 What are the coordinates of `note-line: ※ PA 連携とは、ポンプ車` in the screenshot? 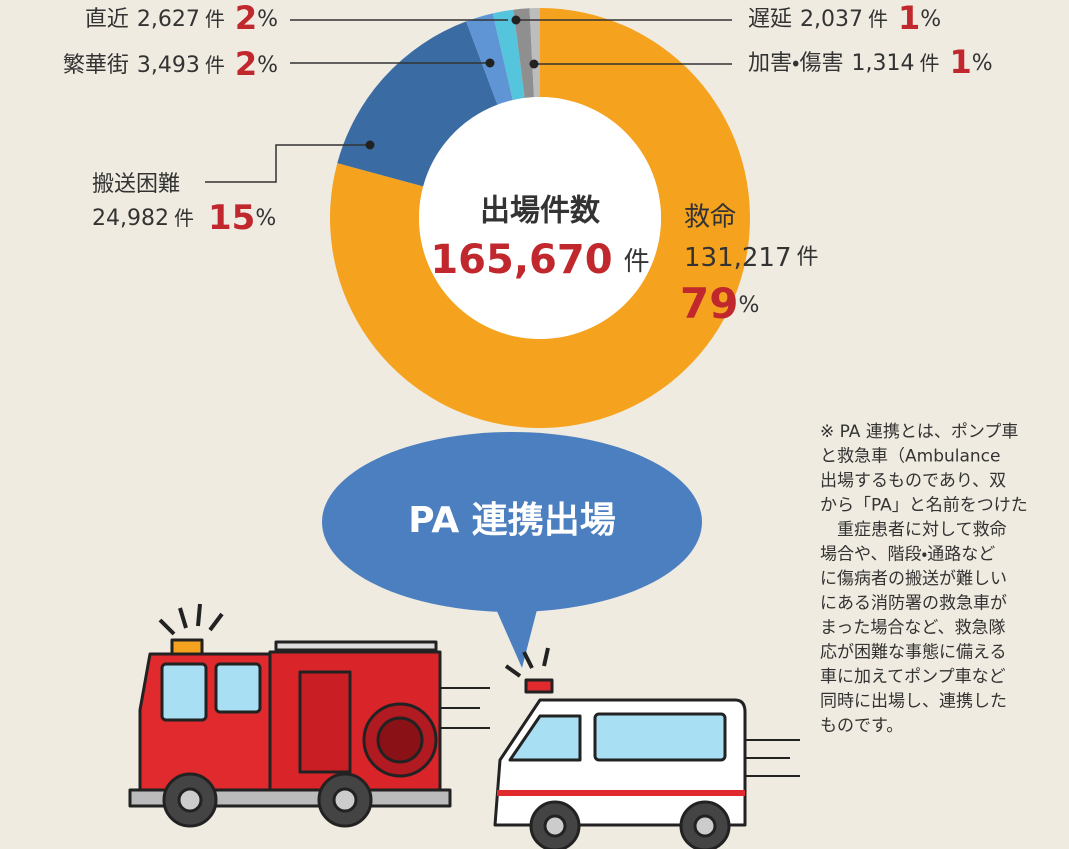 It's located at (919, 432).